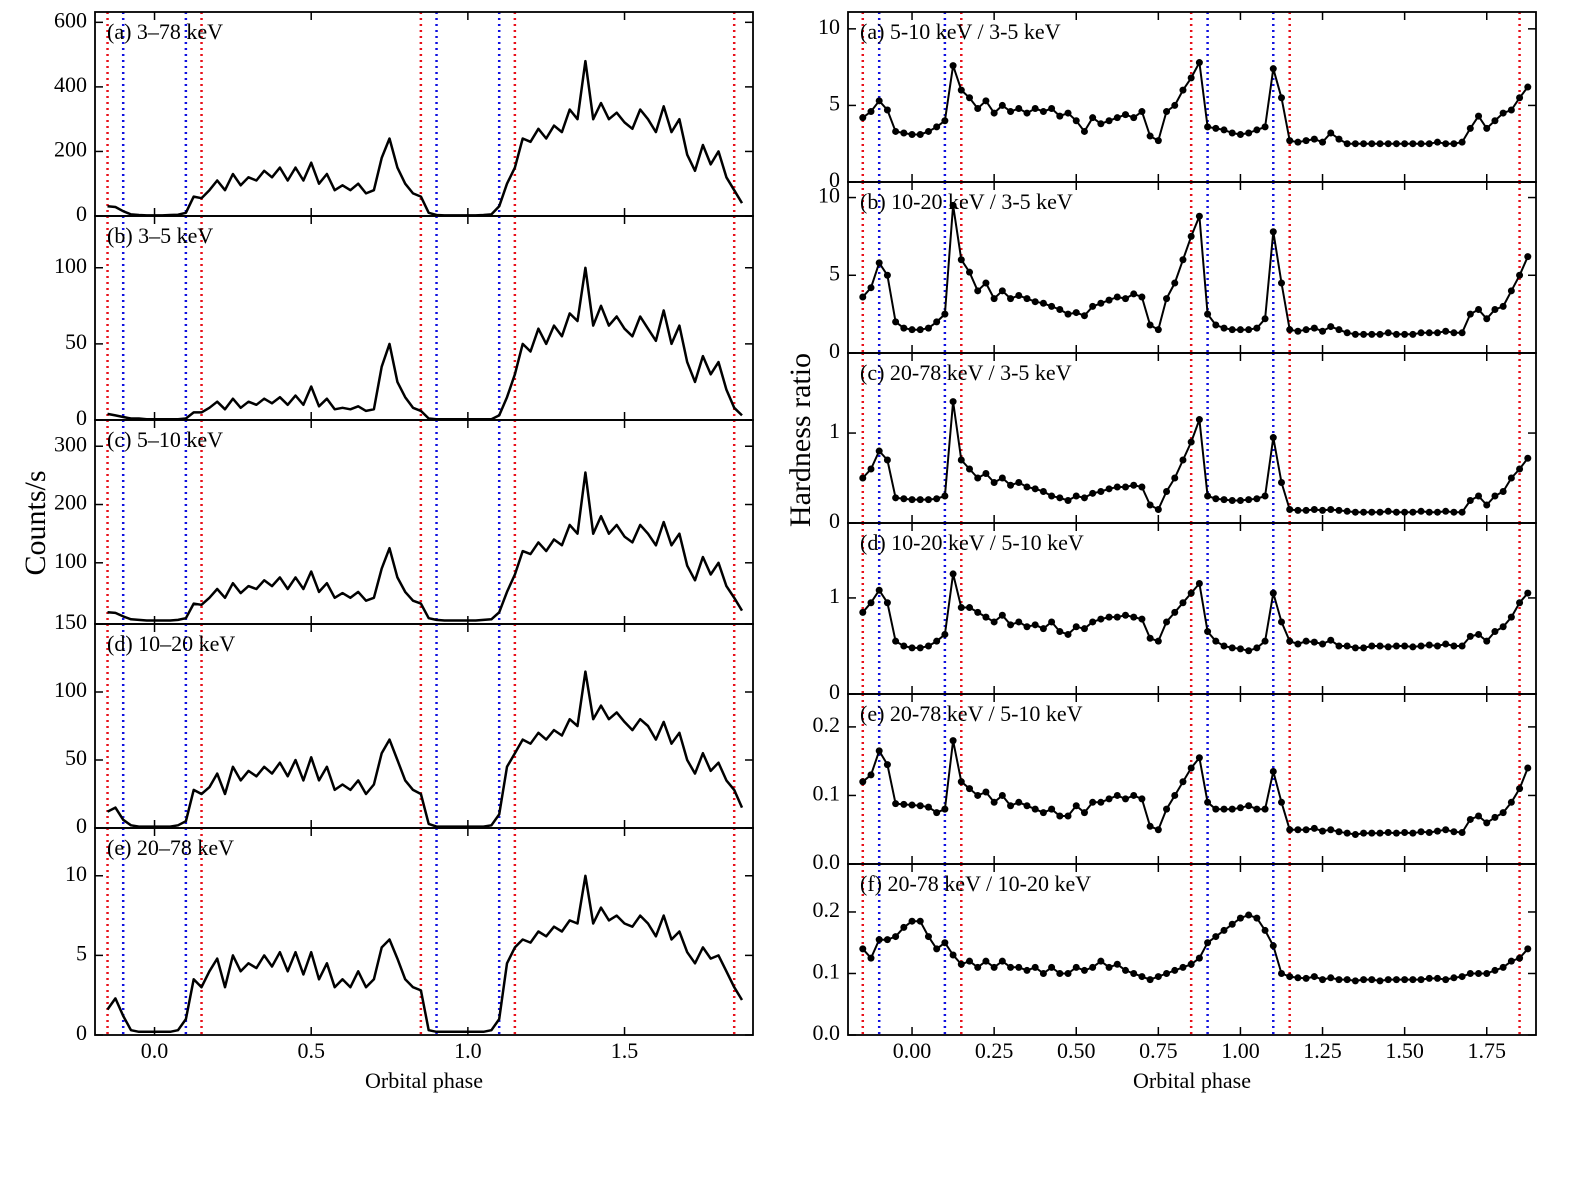 The width and height of the screenshot is (1577, 1183). What do you see at coordinates (625, 1050) in the screenshot?
I see `x-tick-label: 1.5` at bounding box center [625, 1050].